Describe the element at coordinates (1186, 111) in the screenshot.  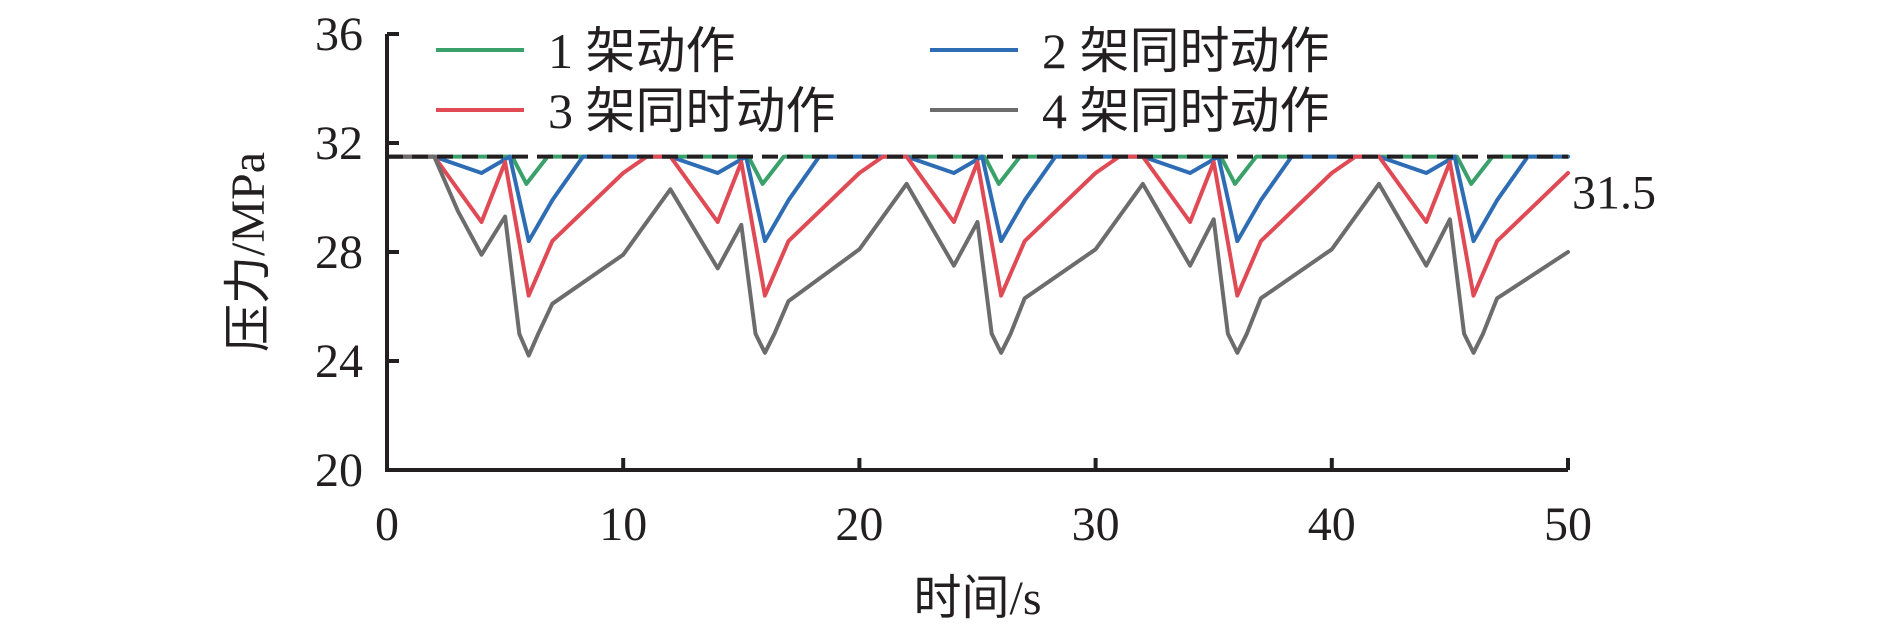
I see `legend-label-4: 4 架同时动作` at that location.